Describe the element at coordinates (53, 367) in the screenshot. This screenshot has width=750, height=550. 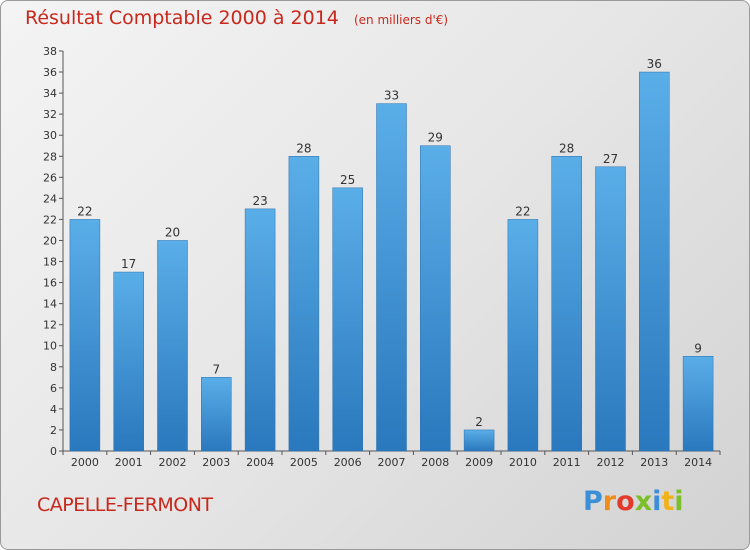
I see `y-tick-label: 8` at that location.